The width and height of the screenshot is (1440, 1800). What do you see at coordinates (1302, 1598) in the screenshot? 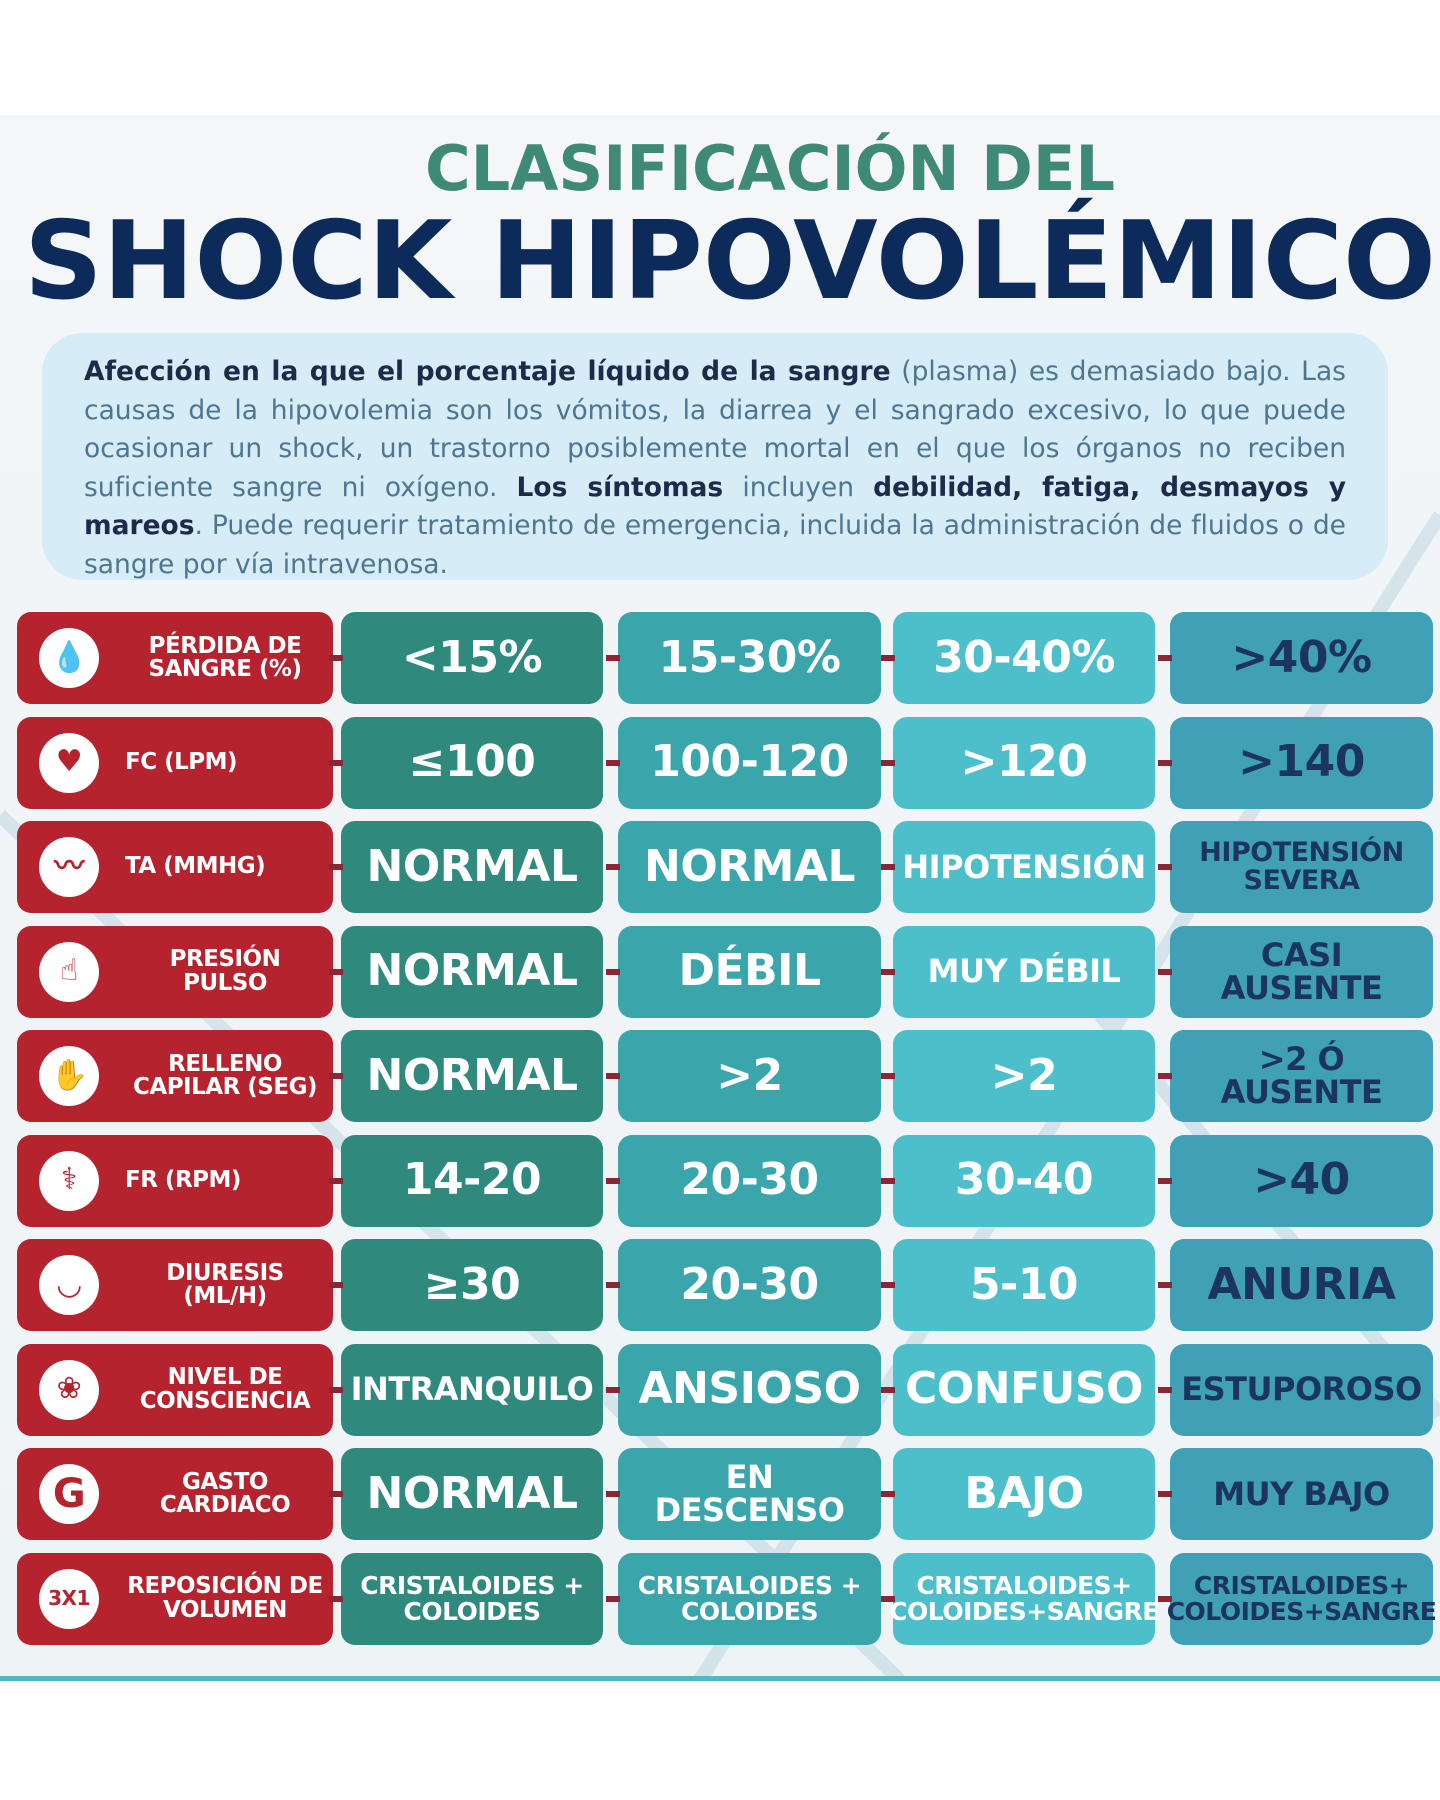
I see `value-cell: CRISTALOIDES+ COLOIDES+SANGRE` at bounding box center [1302, 1598].